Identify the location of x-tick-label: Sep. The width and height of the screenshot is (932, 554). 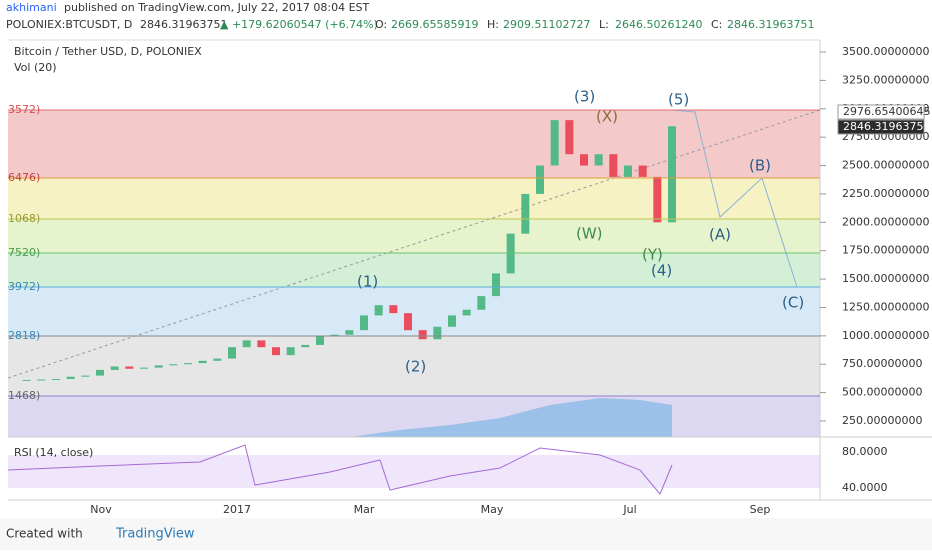
(760, 509).